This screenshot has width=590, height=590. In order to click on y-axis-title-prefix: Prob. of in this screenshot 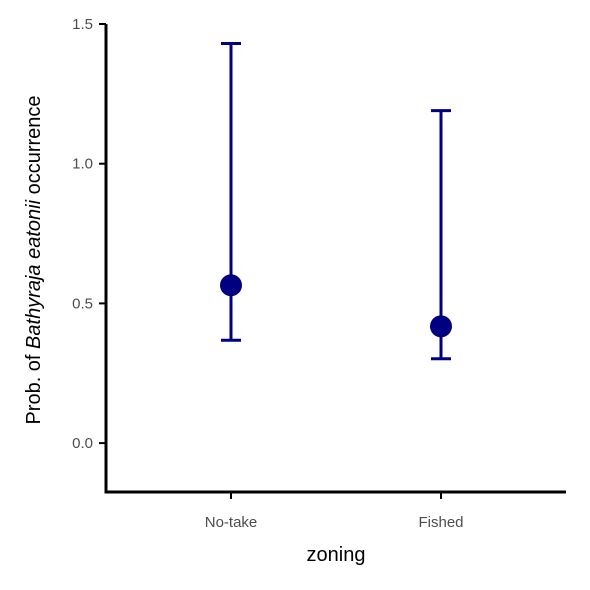, I will do `click(34, 387)`.